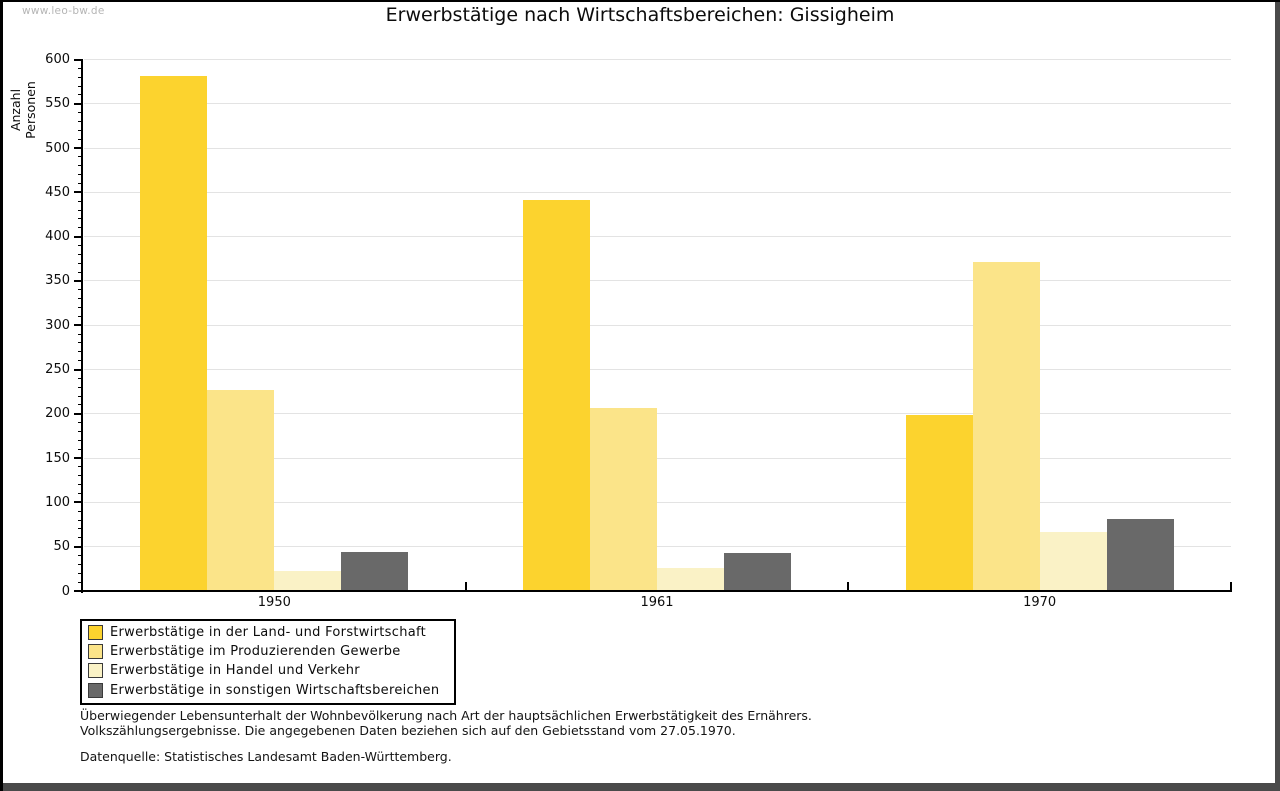  Describe the element at coordinates (1140, 554) in the screenshot. I see `bar-1970-s4` at that location.